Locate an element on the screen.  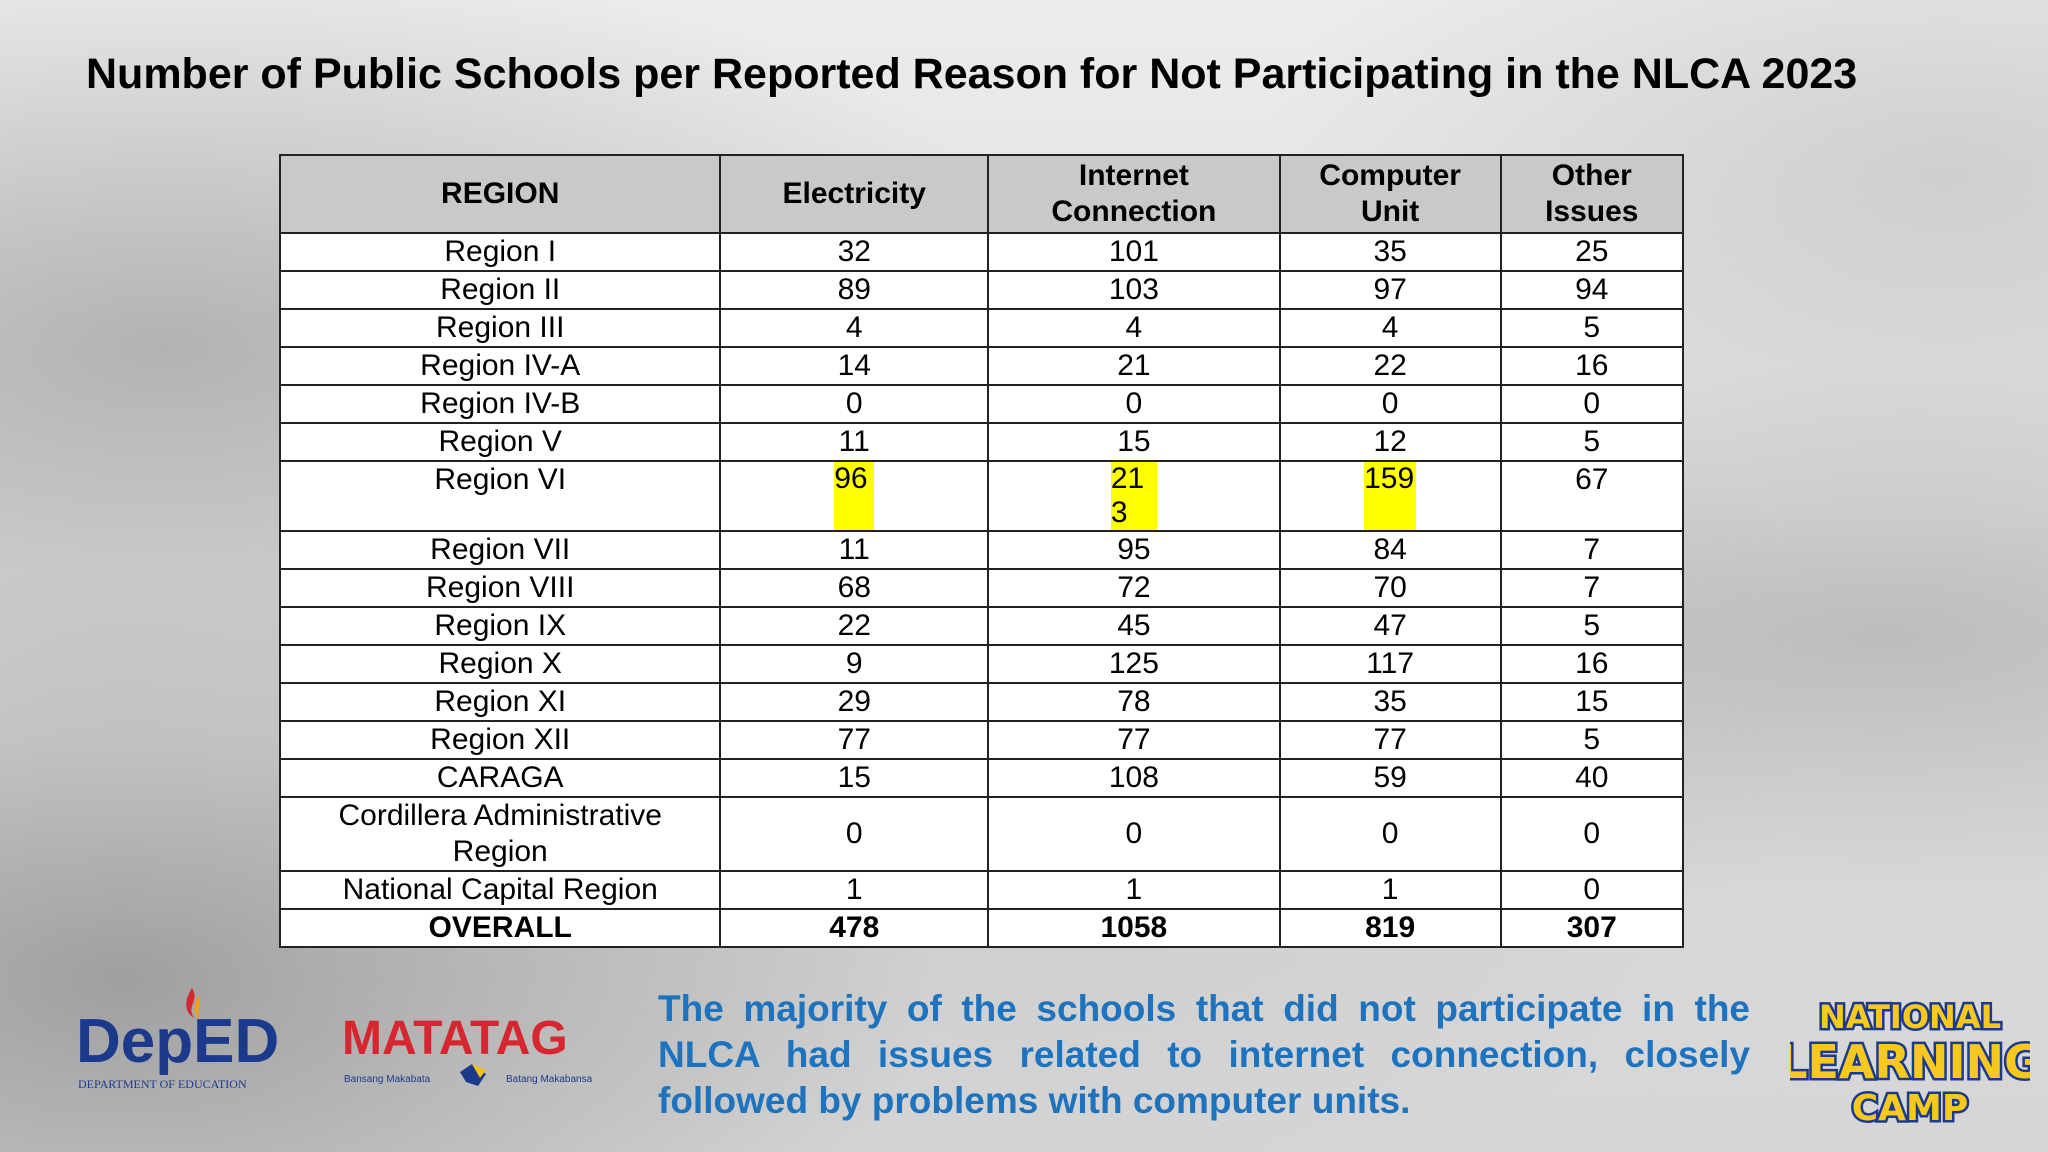
nlc-line-2: LEARNING is located at coordinates (1910, 1062).